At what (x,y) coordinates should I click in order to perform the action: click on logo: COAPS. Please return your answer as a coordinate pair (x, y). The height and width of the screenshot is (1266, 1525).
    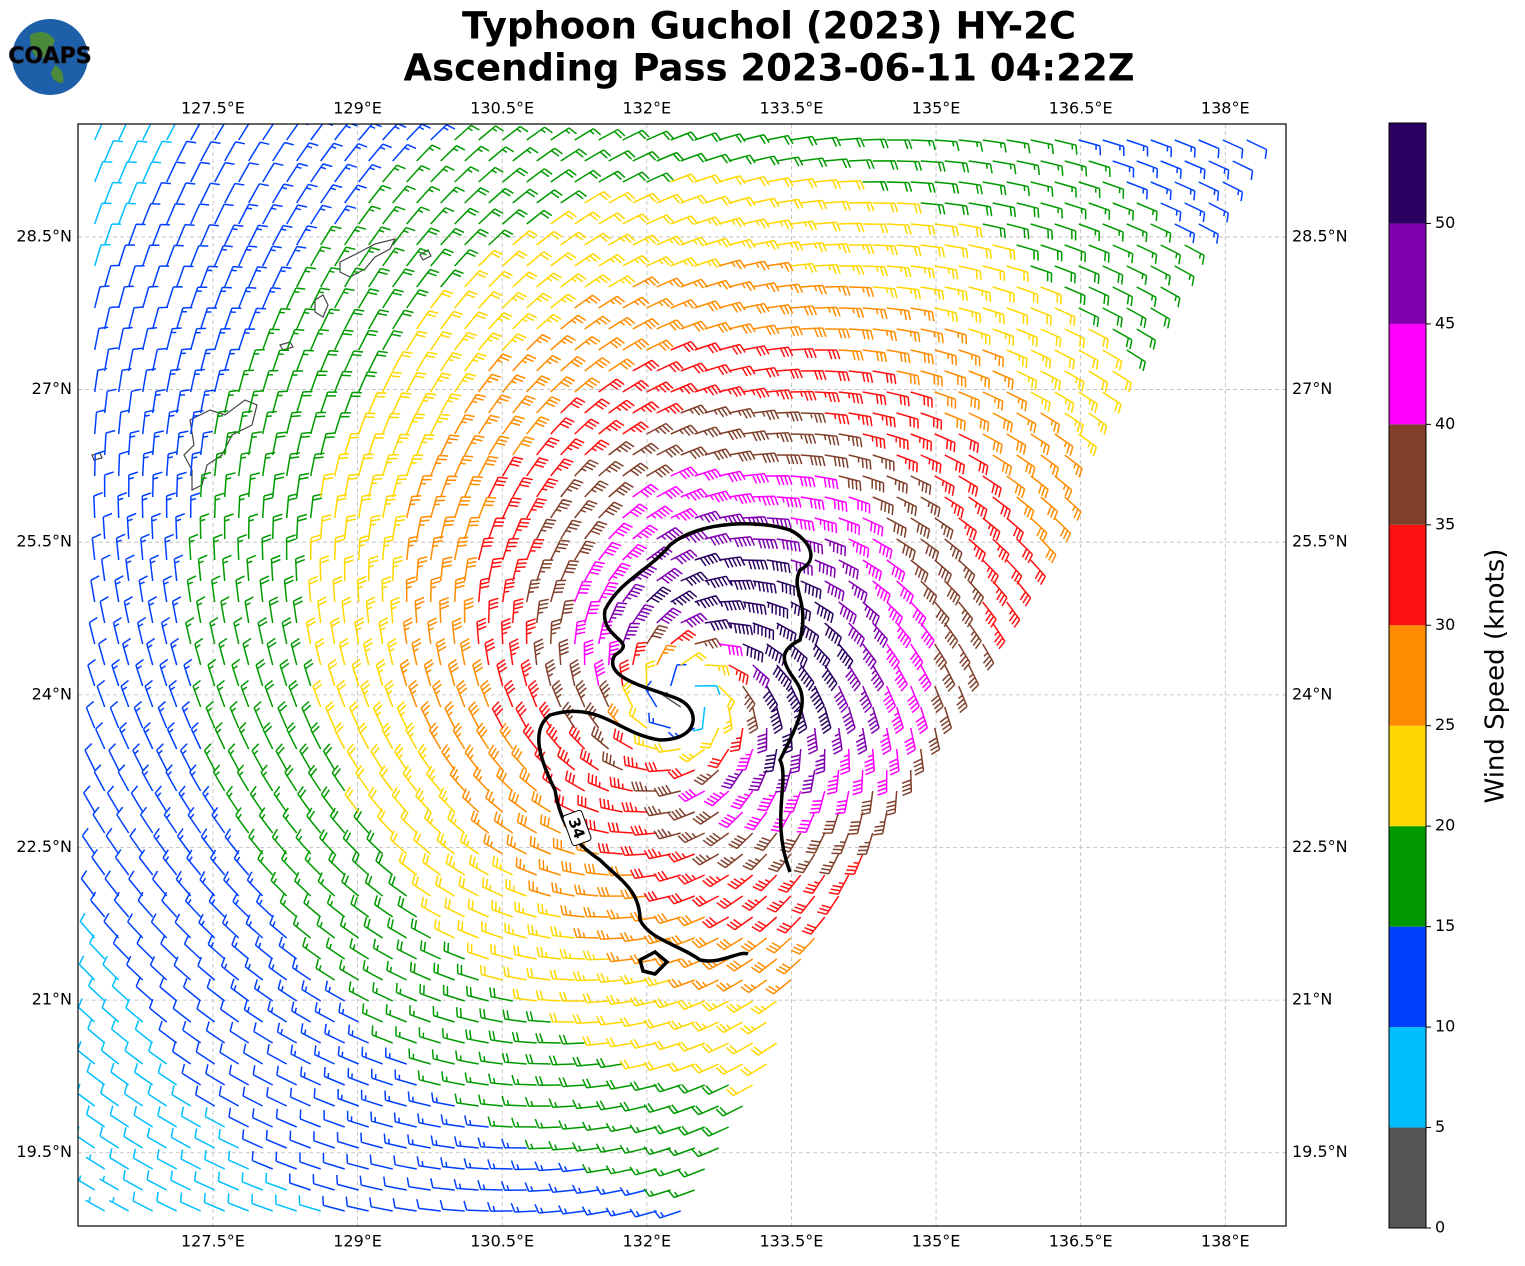
    Looking at the image, I should click on (50, 57).